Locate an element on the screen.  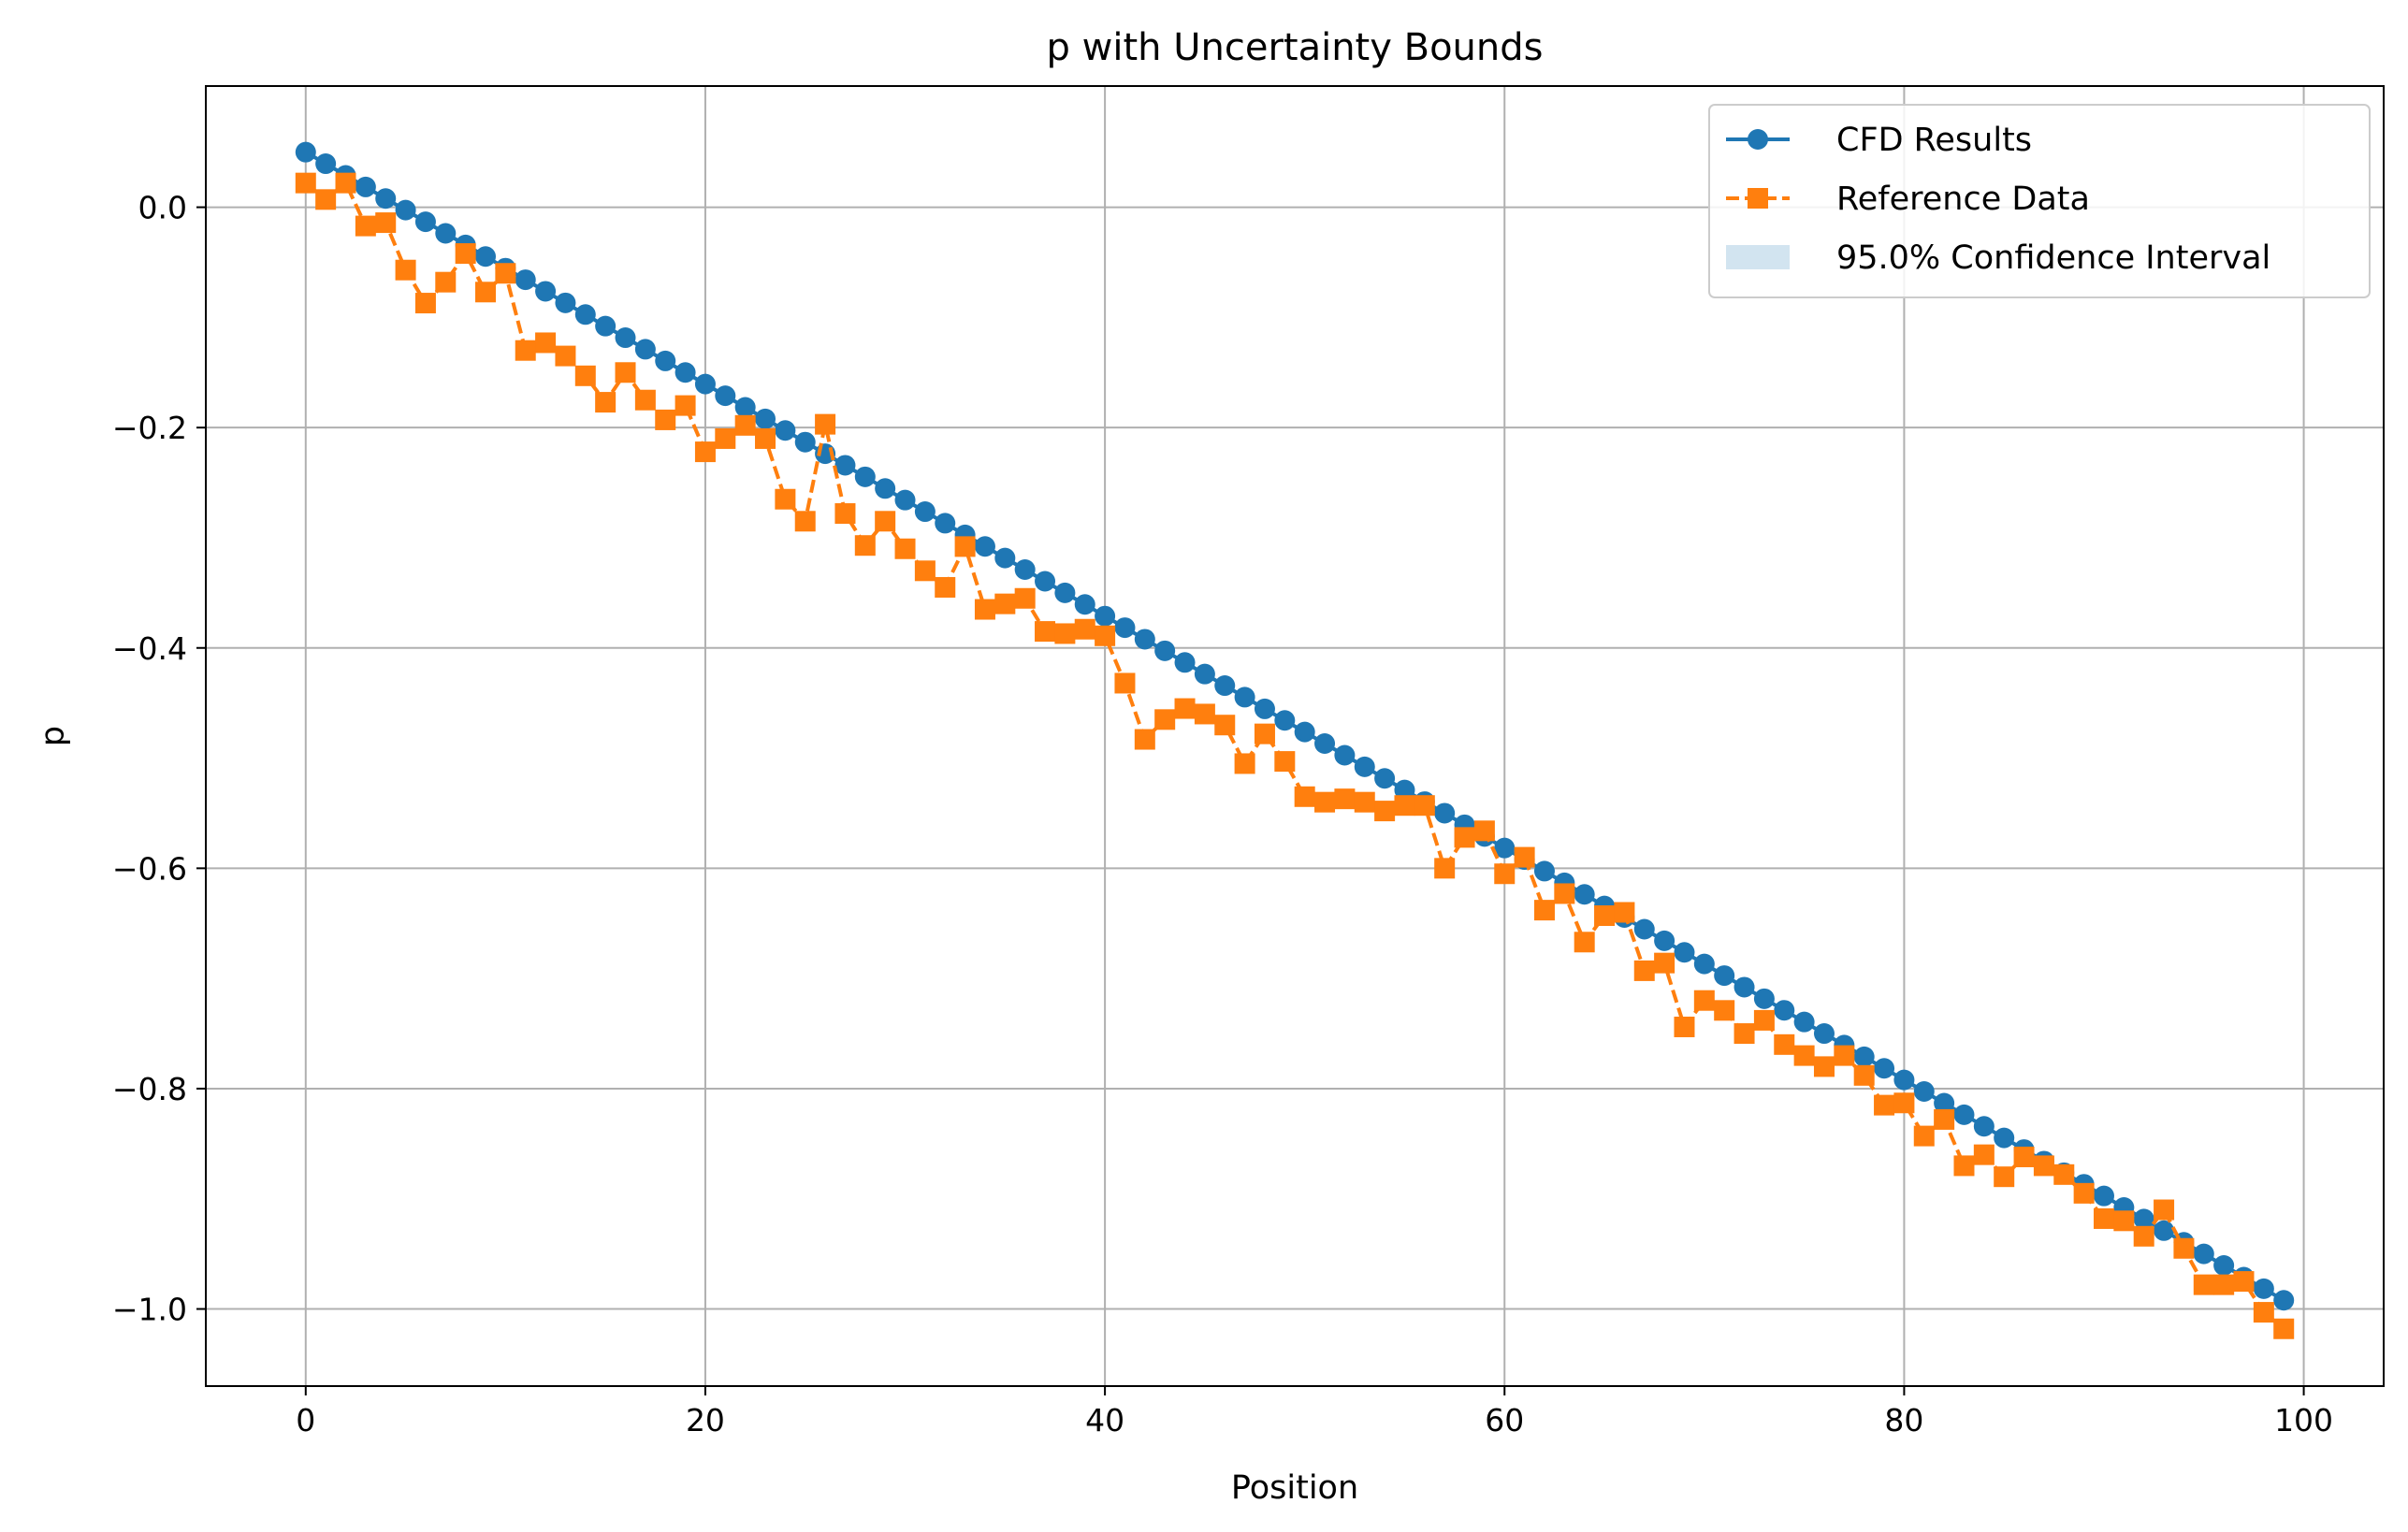
legend-box is located at coordinates (2040, 201).